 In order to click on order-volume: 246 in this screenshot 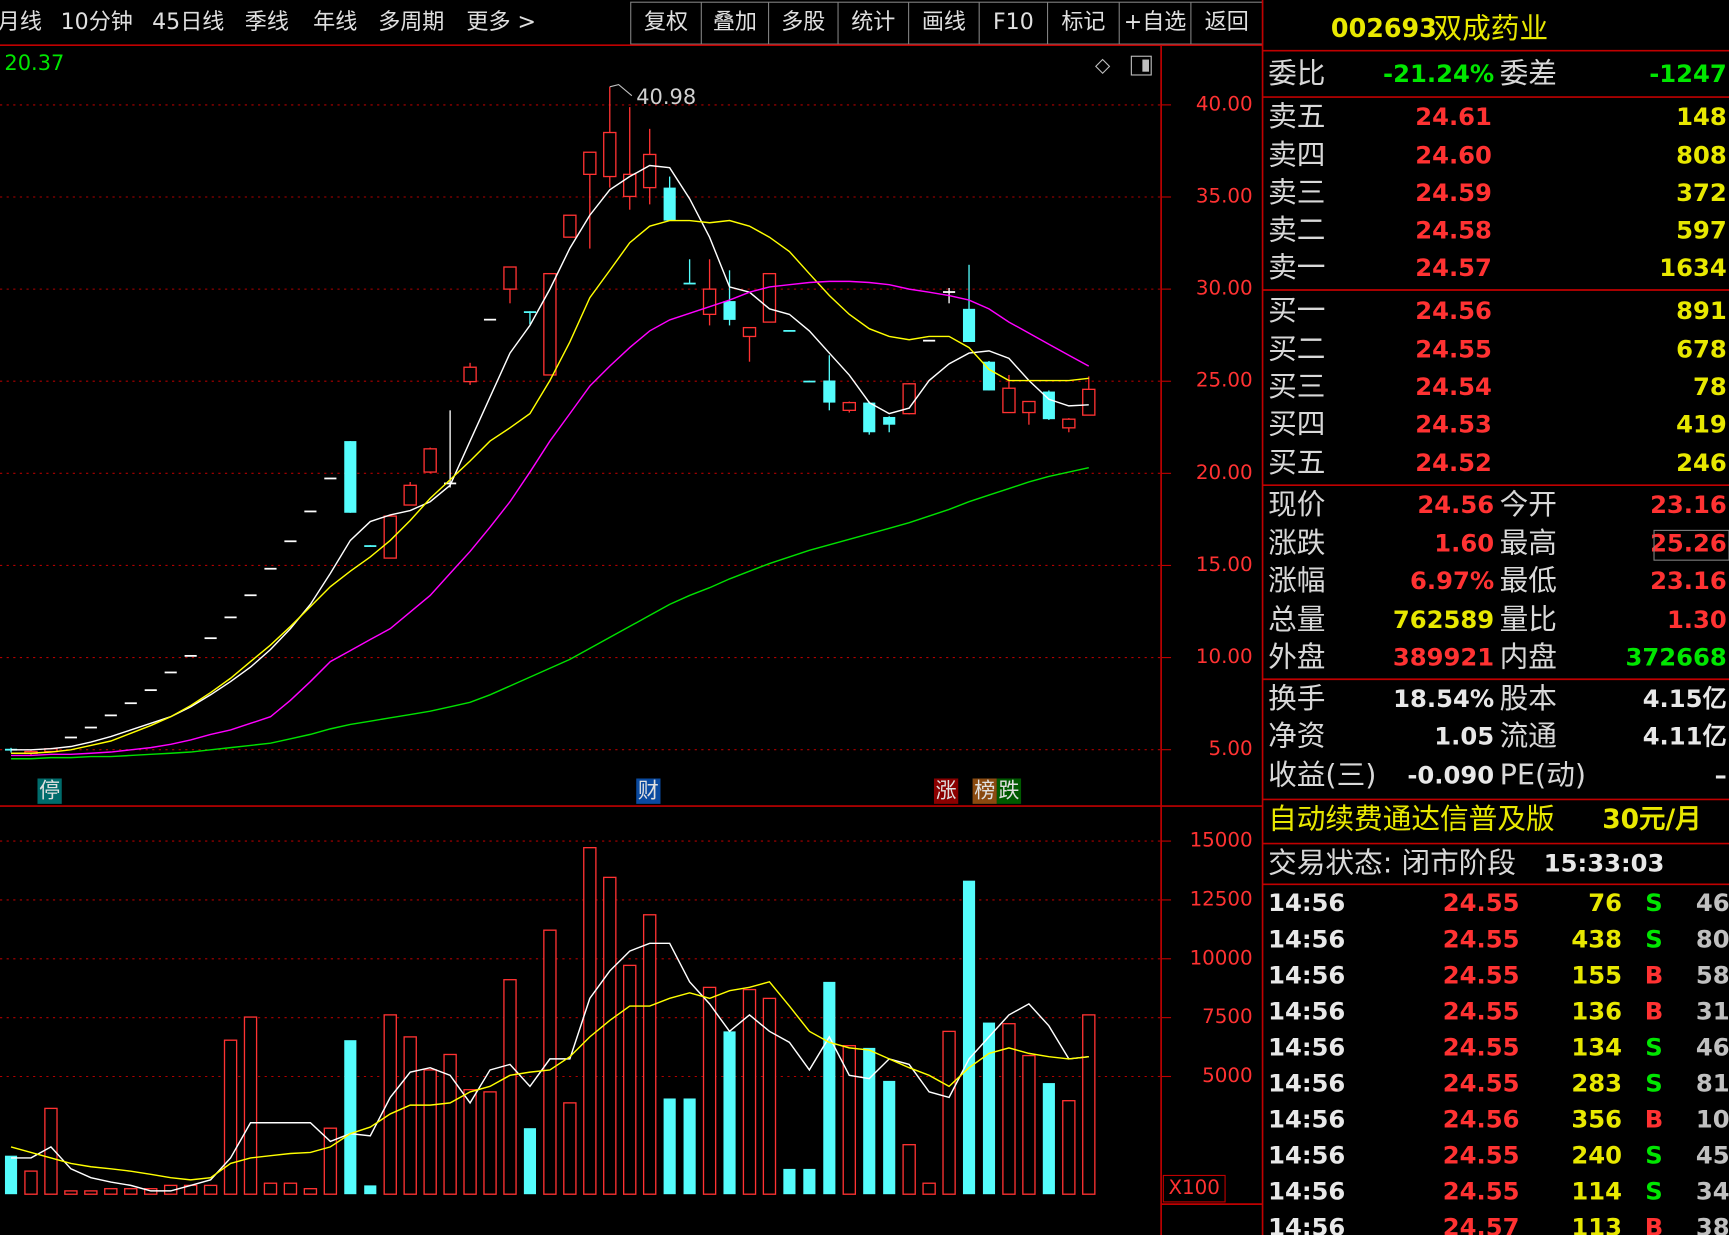, I will do `click(1701, 462)`.